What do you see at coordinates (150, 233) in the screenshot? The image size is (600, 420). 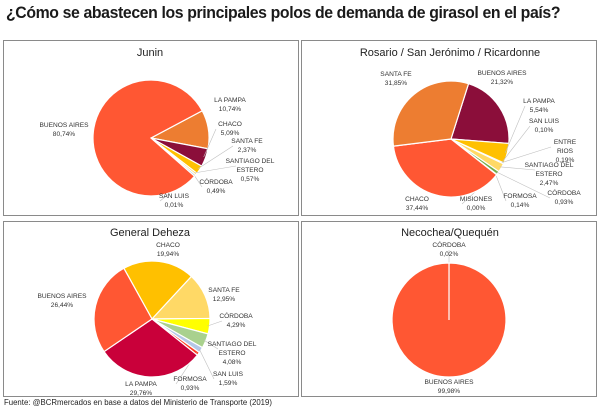 I see `chart-title-general-deheza: General Deheza` at bounding box center [150, 233].